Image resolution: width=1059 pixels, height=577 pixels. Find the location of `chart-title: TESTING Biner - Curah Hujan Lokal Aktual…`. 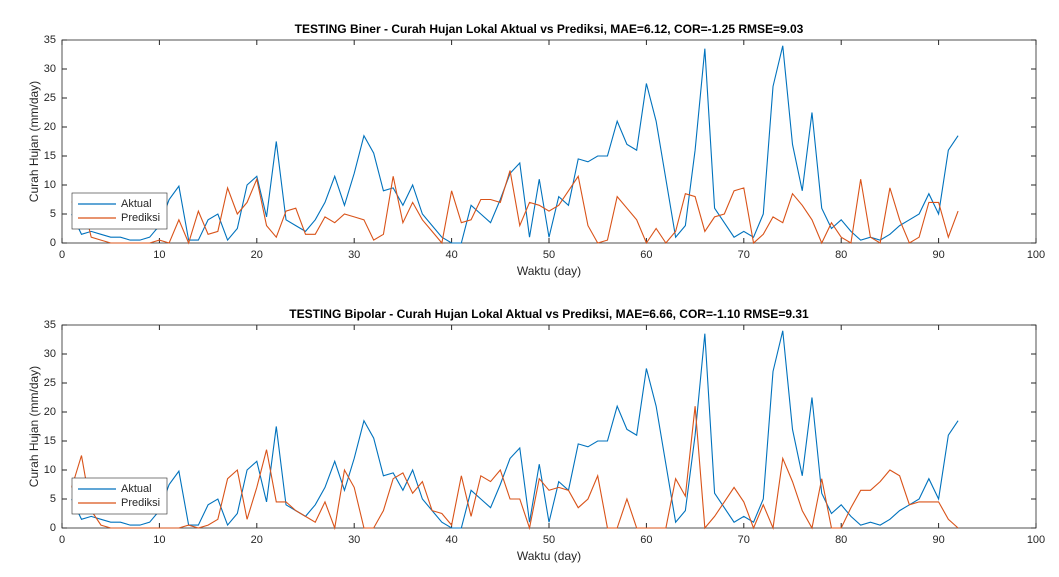

chart-title: TESTING Biner - Curah Hujan Lokal Aktual… is located at coordinates (549, 29).